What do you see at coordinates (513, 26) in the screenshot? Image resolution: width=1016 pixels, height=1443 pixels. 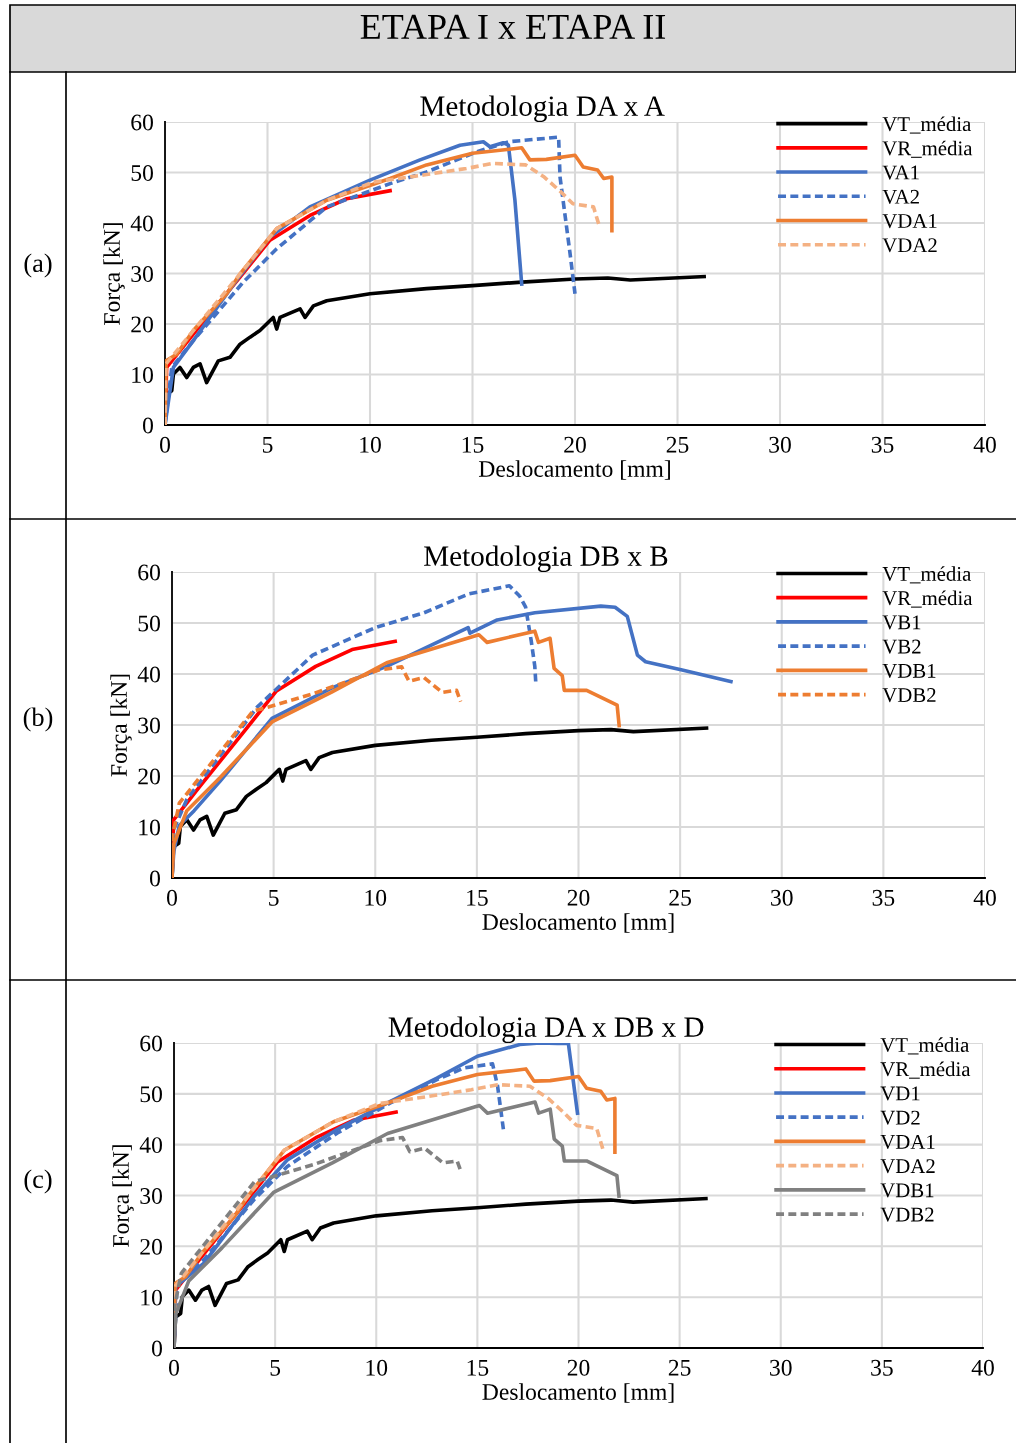 I see `text: ETAPA I x ETAPA II` at bounding box center [513, 26].